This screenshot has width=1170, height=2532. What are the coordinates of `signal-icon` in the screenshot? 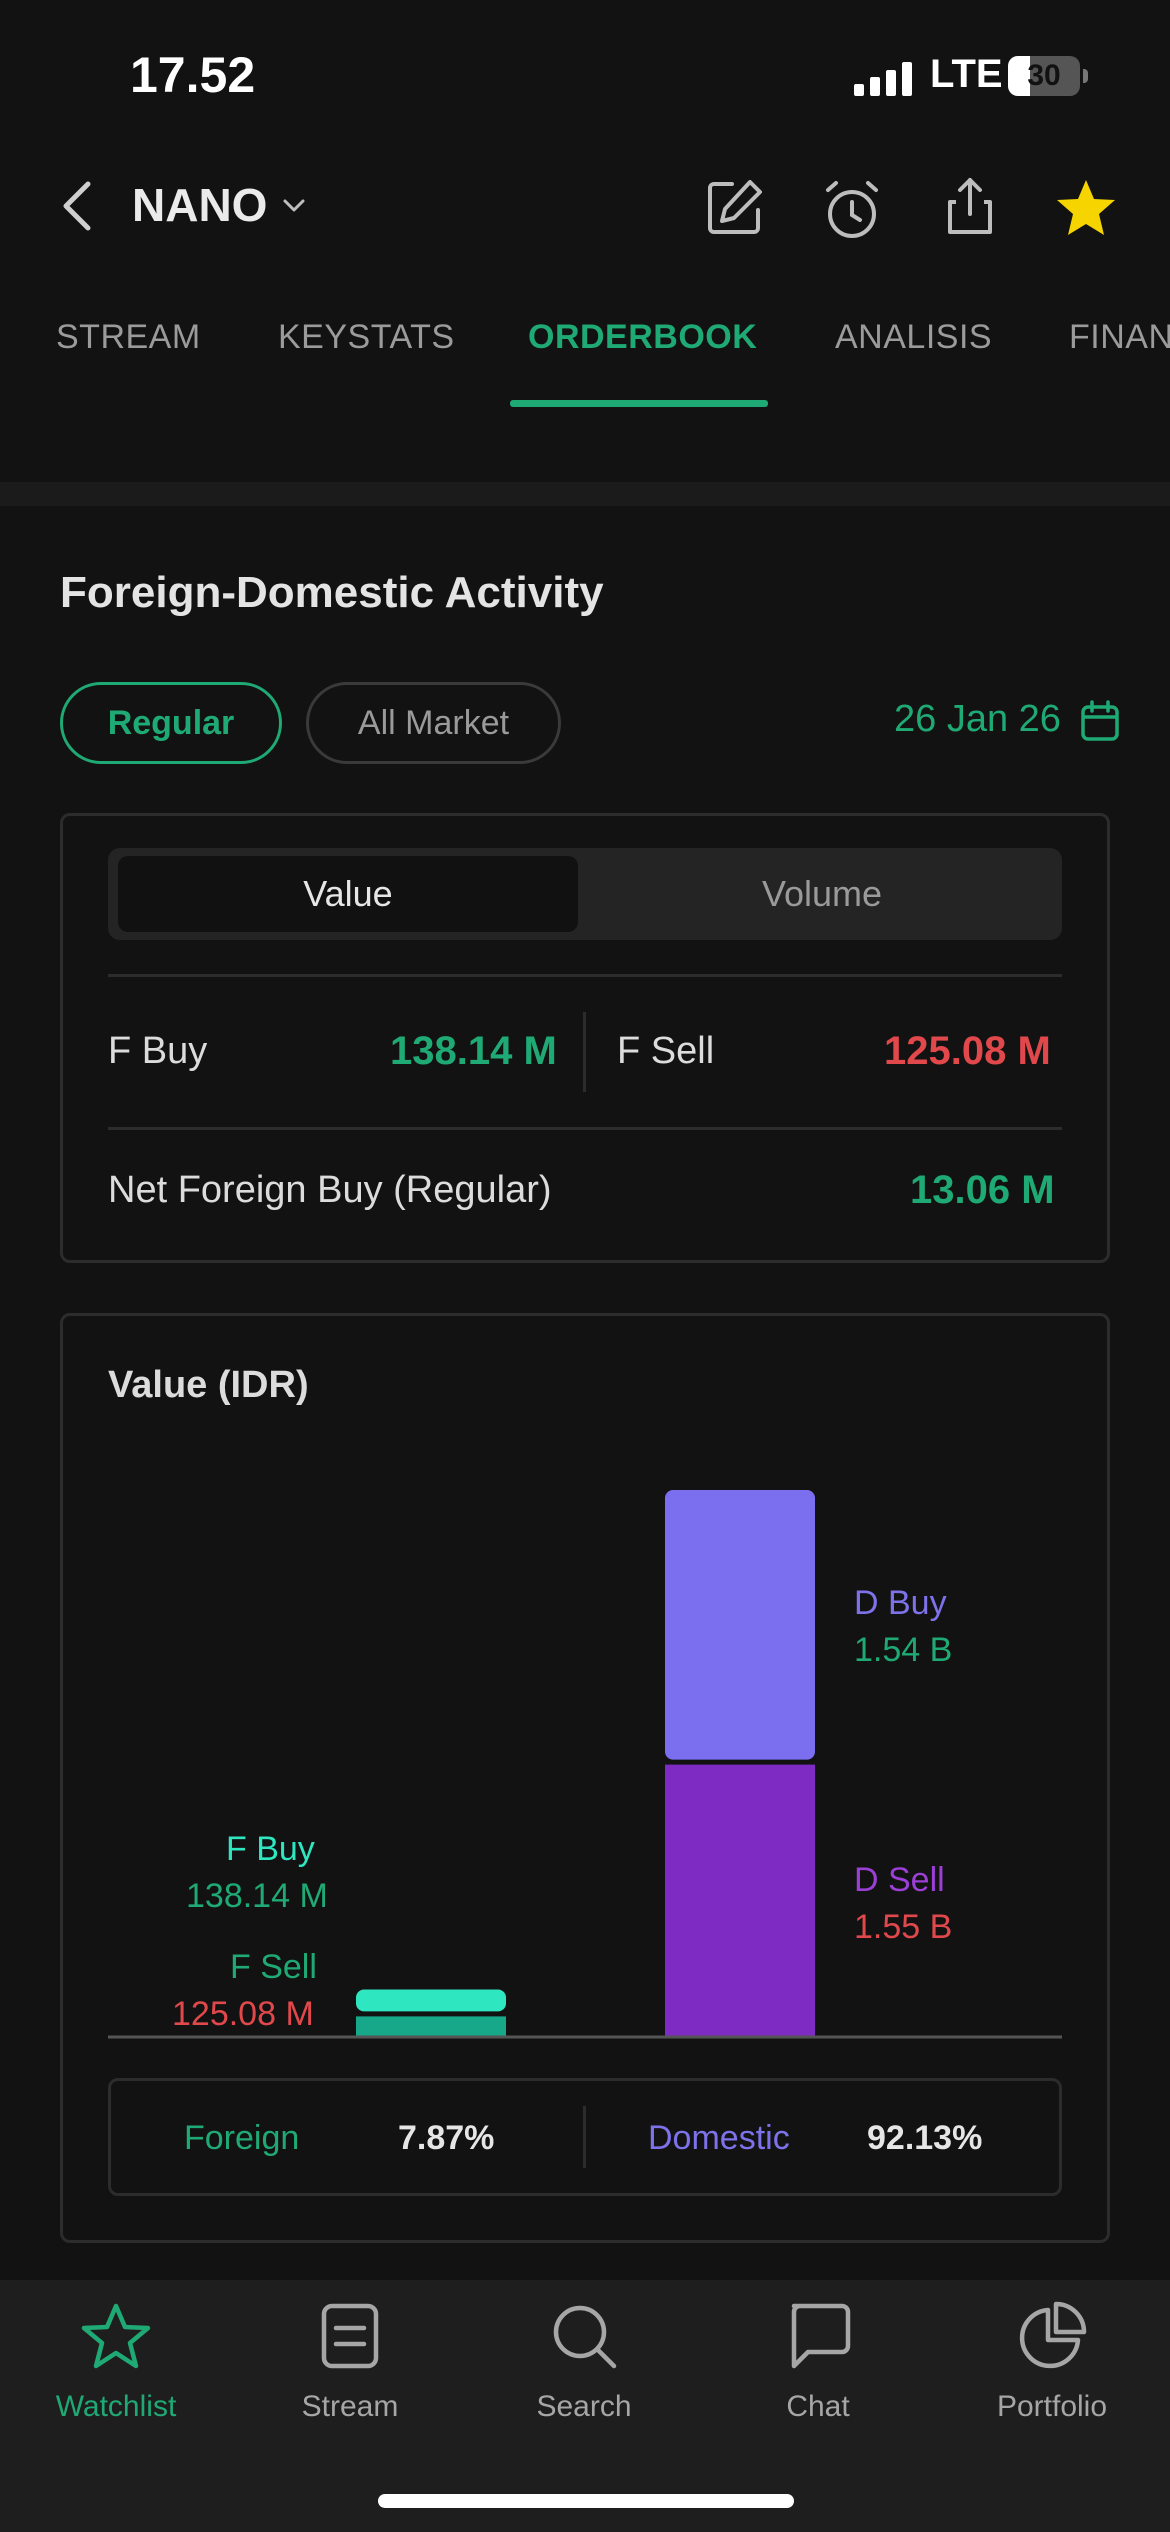 It's located at (883, 79).